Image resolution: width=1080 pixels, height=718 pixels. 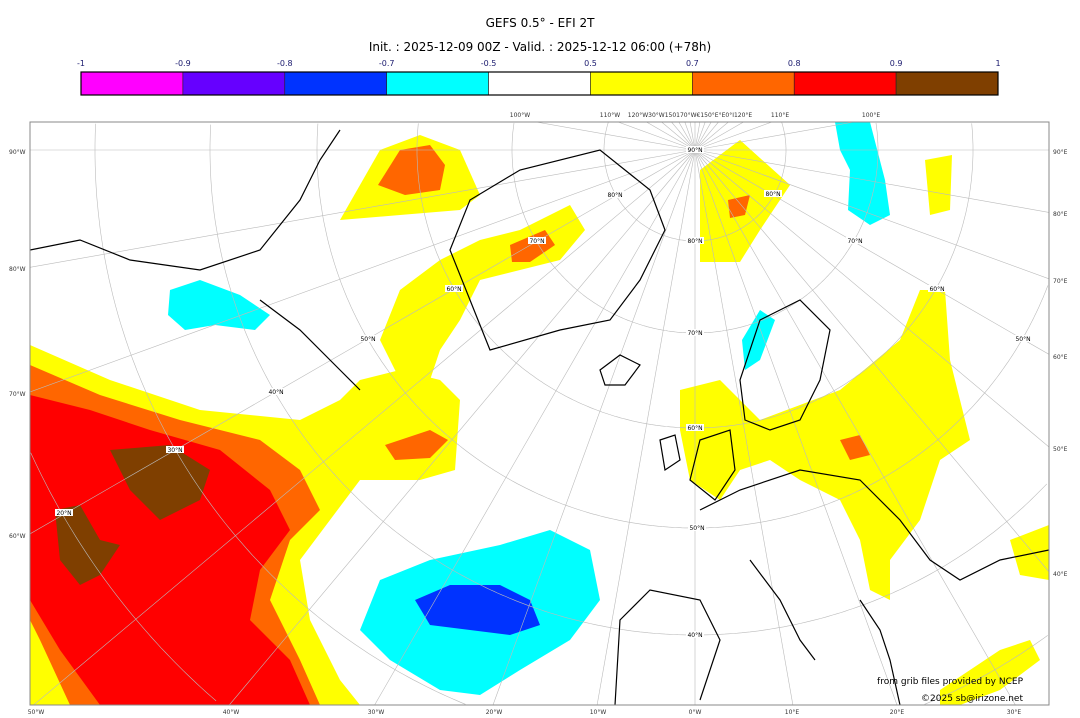 I want to click on lat-label: 50°N, so click(x=696, y=528).